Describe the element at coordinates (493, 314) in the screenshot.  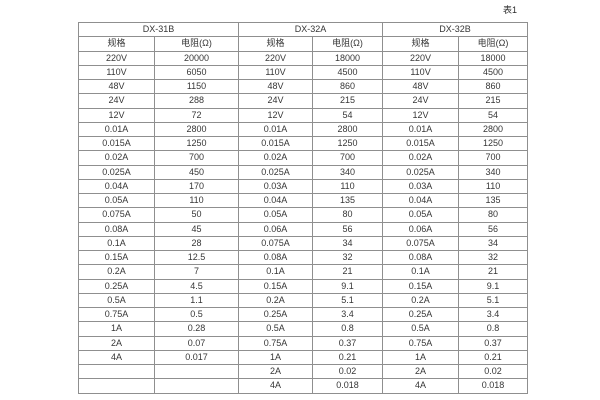
I see `resistance-cell: 3.4` at that location.